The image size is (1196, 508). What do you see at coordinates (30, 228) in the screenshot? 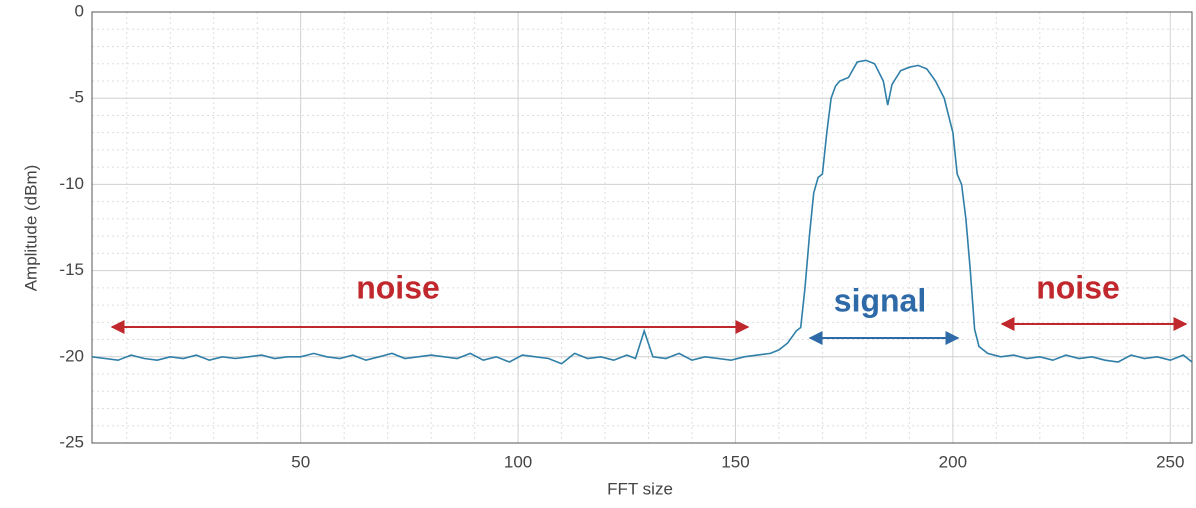
I see `y-axis-label: Amplitude (dBm)` at bounding box center [30, 228].